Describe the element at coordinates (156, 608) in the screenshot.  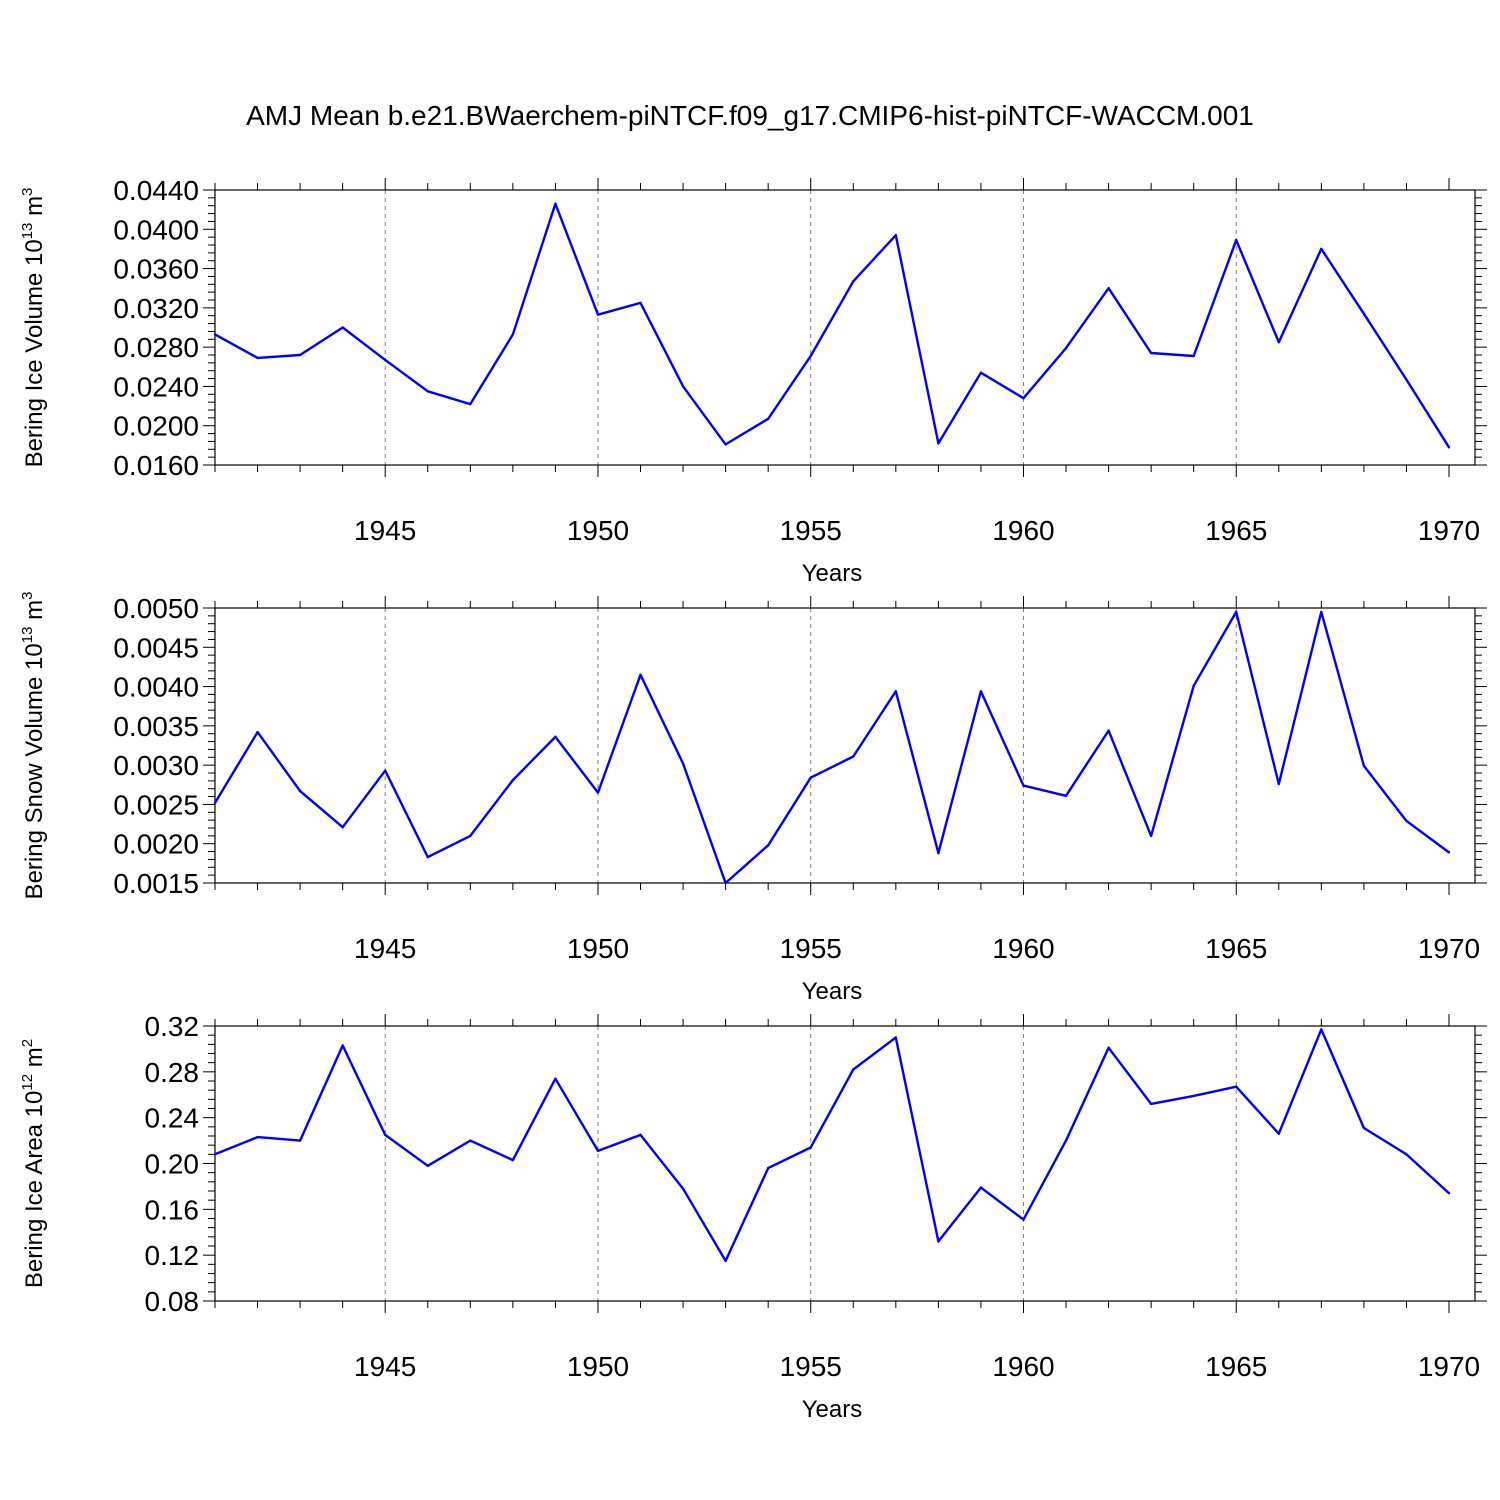
I see `y-tick-label: 0.0050` at that location.